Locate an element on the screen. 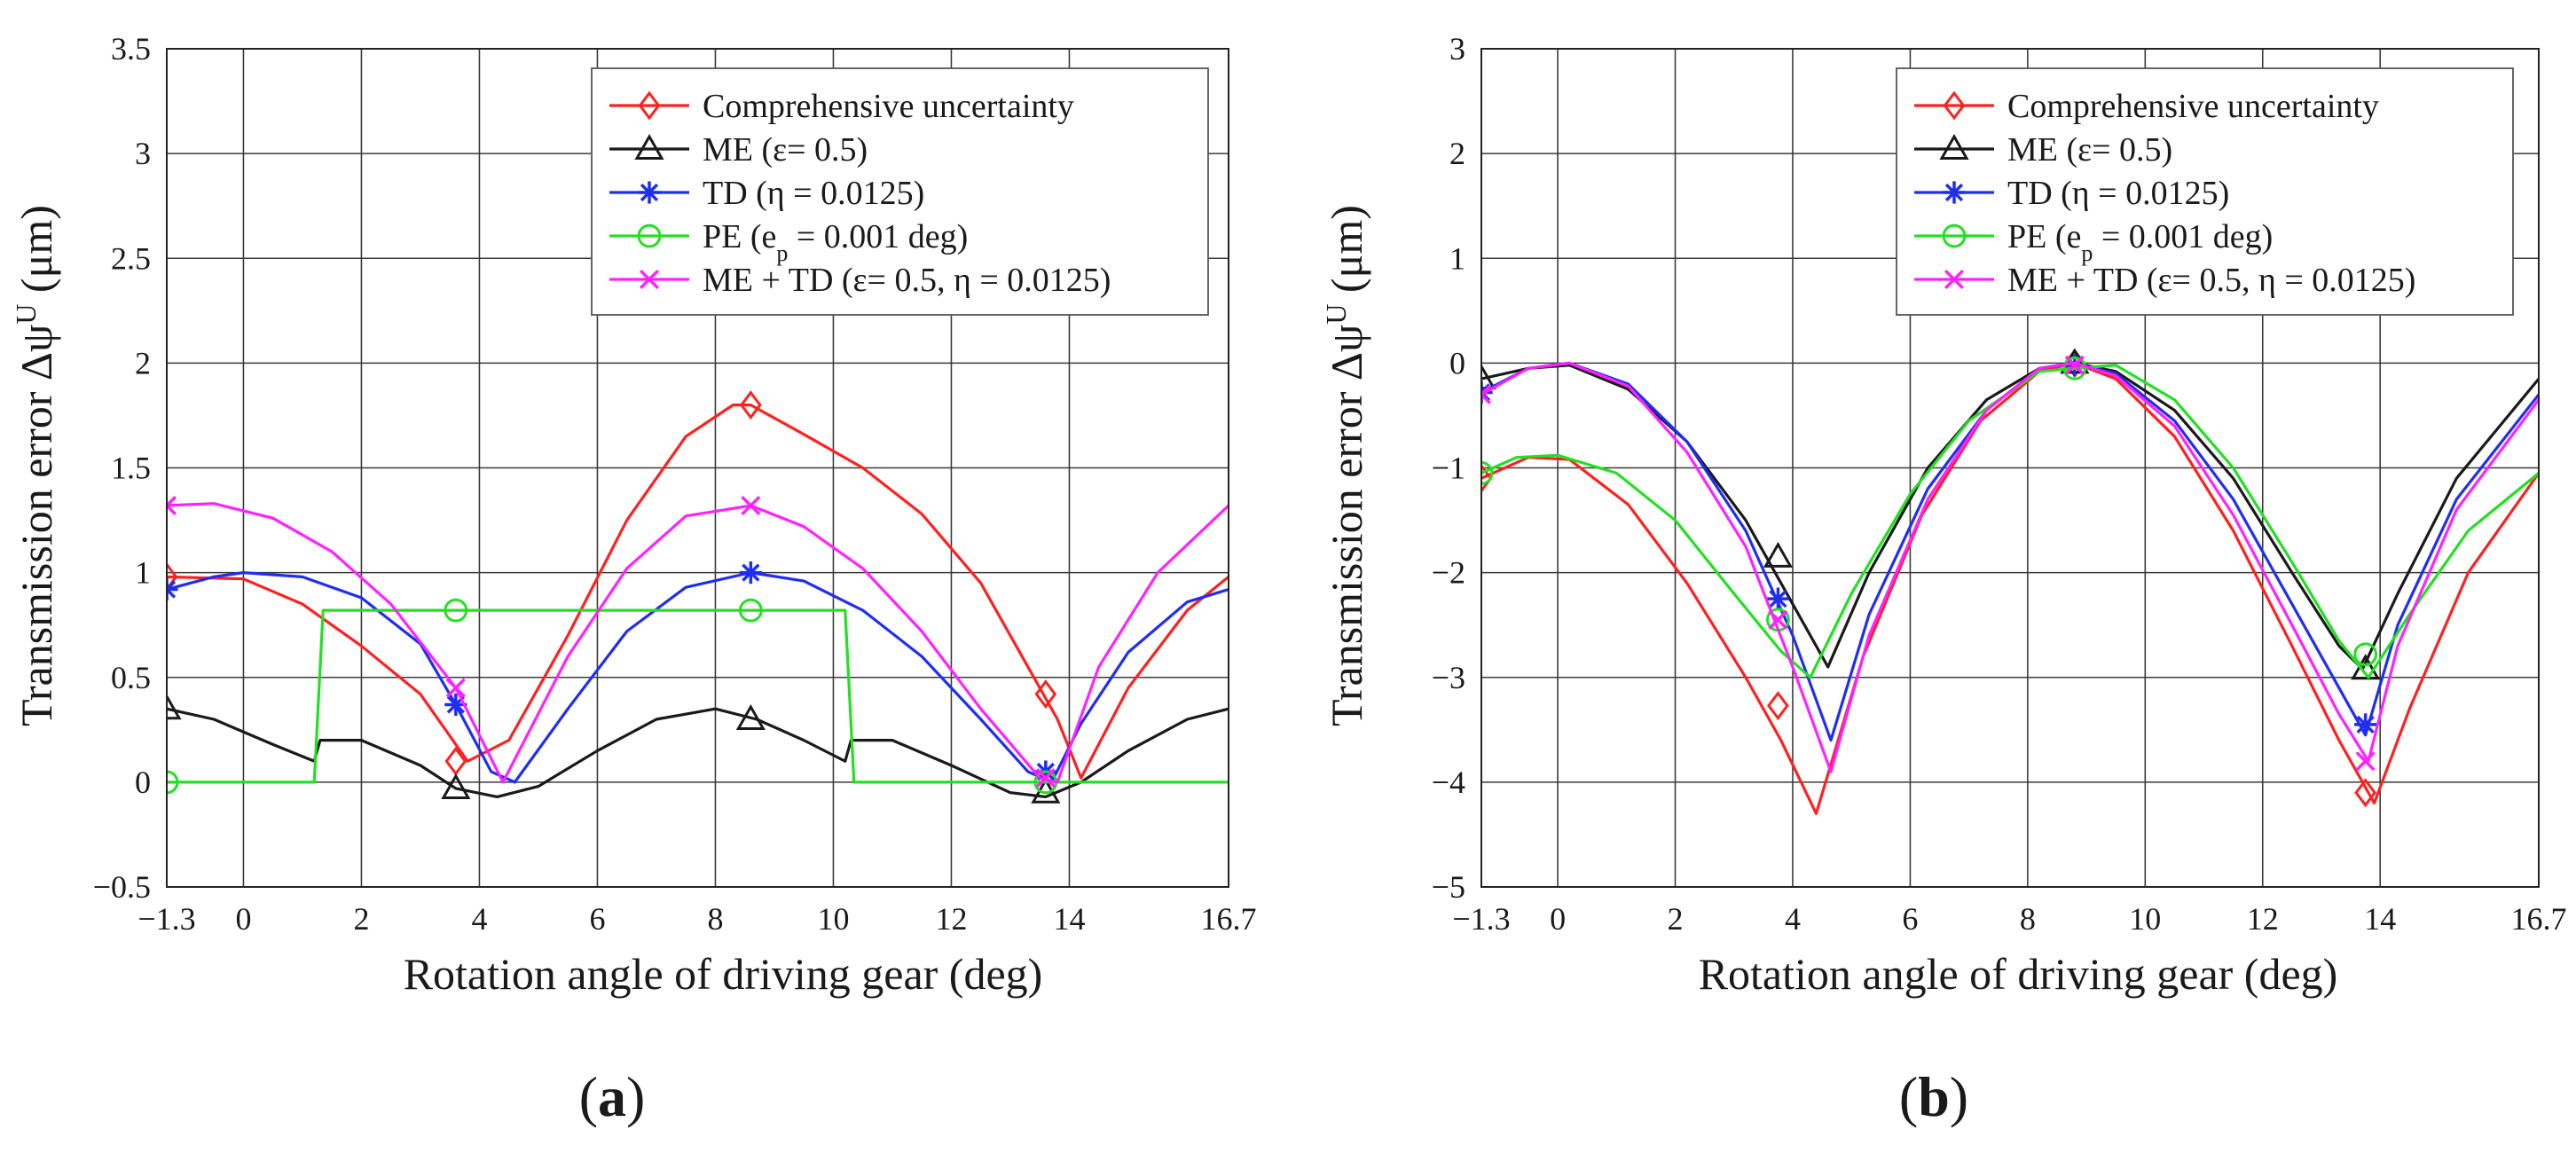  panel-a-x-tick-label-5: 8 is located at coordinates (715, 919).